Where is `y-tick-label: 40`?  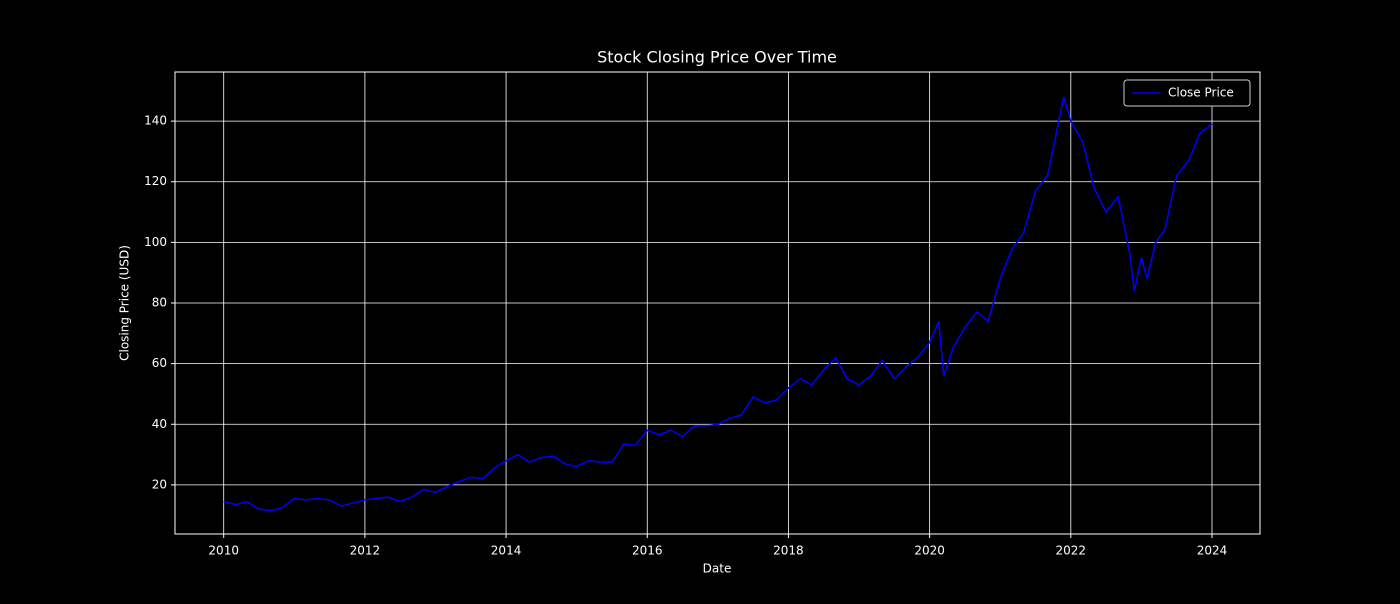
y-tick-label: 40 is located at coordinates (159, 424).